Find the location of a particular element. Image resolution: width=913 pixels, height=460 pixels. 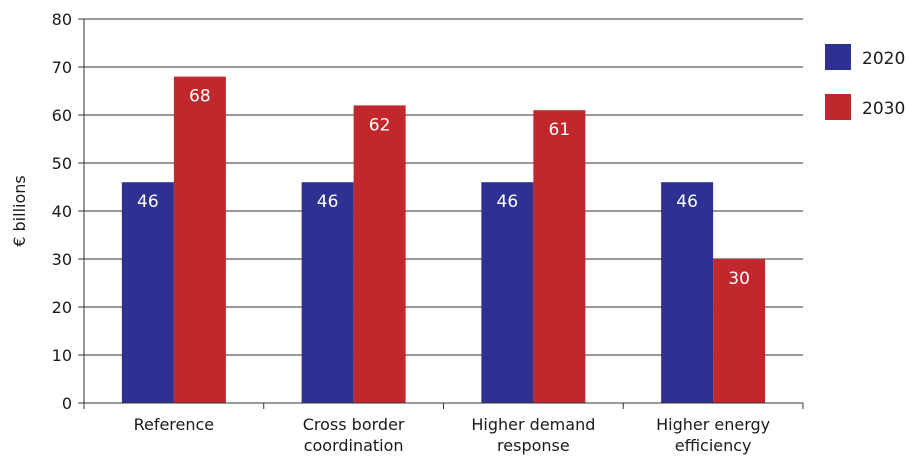

legend-swatch-2020 is located at coordinates (838, 57).